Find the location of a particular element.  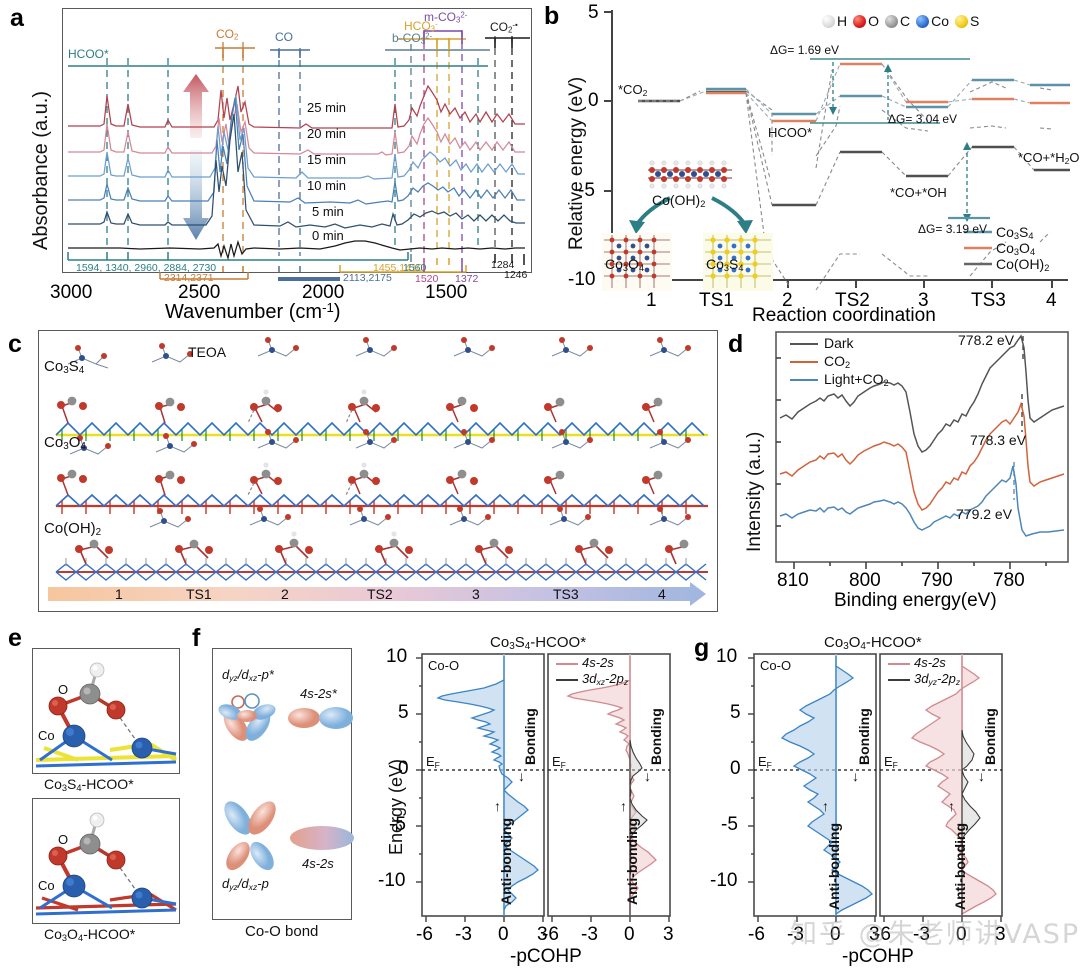

panel-g-xtick--6: -6 is located at coordinates (756, 934).